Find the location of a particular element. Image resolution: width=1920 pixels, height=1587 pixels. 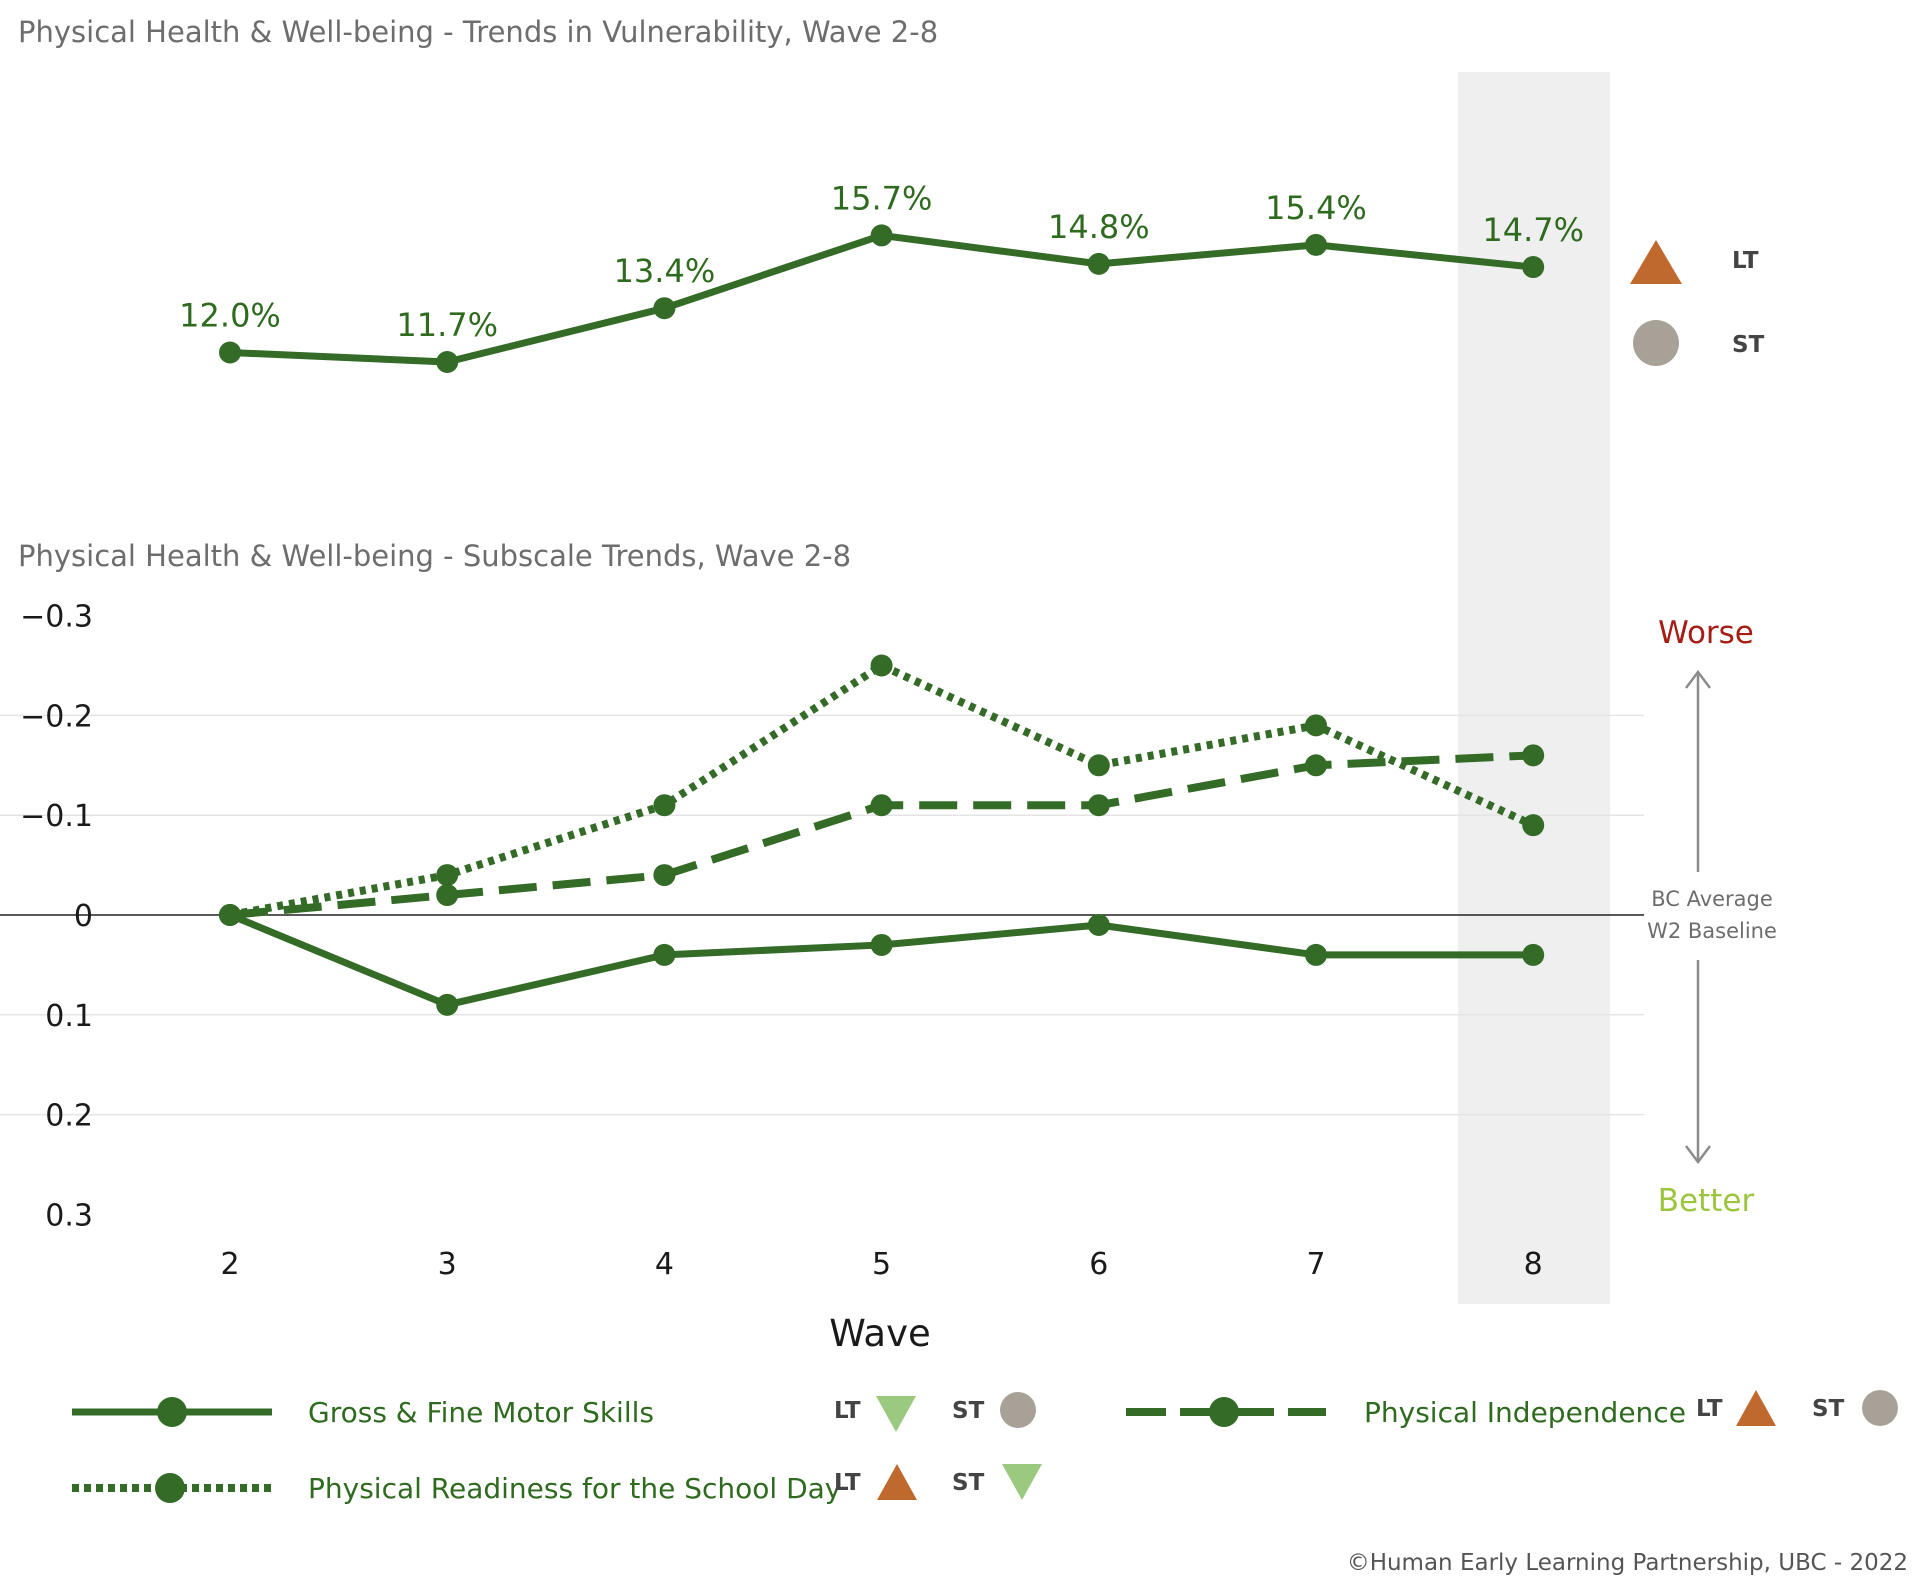

series-line-dashed is located at coordinates (881, 835).